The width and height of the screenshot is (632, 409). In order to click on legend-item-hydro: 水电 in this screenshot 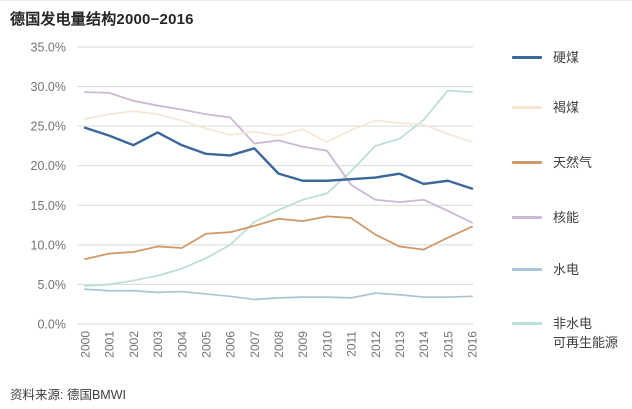, I will do `click(545, 269)`.